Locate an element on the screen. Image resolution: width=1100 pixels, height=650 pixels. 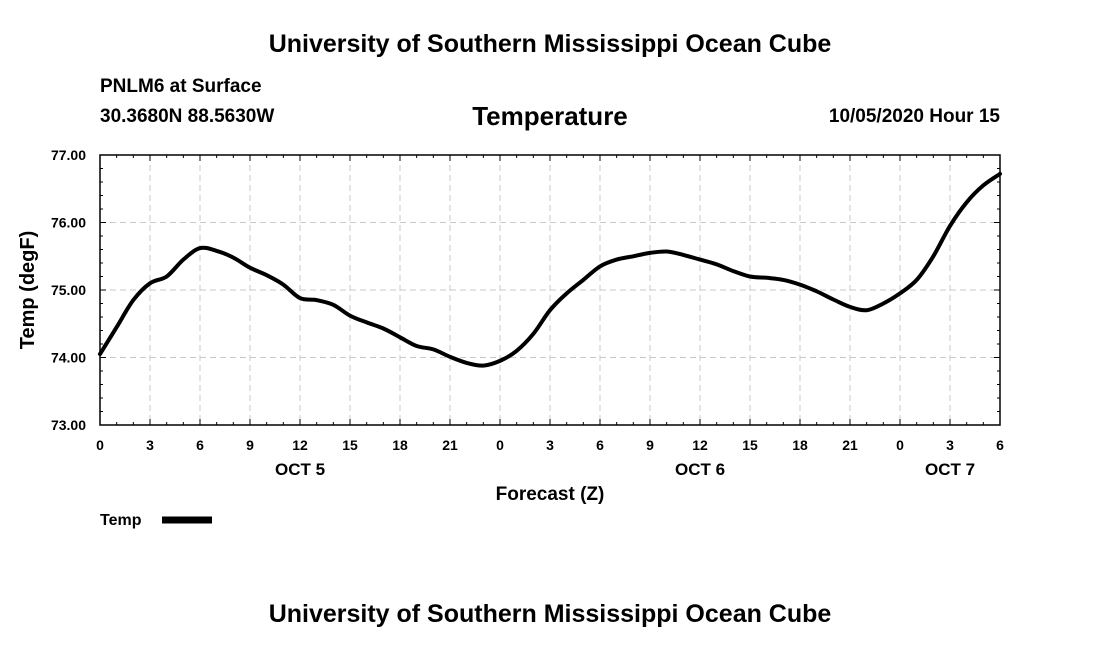
x-axis-title: Forecast (Z) is located at coordinates (550, 494).